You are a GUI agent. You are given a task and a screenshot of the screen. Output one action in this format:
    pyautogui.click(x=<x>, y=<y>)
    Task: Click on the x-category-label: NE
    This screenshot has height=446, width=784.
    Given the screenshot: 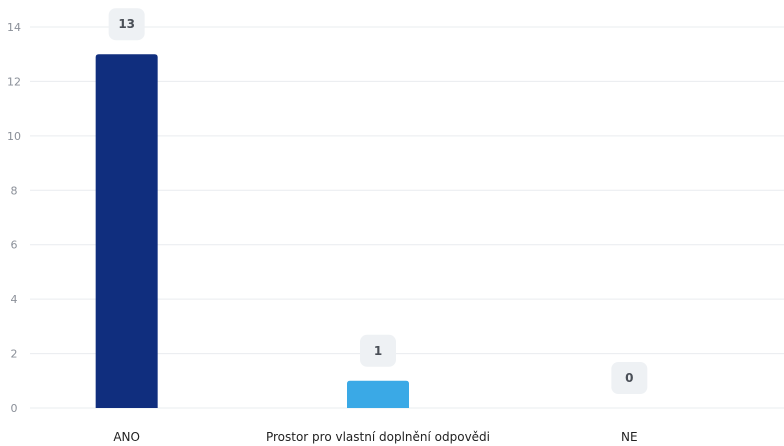 What is the action you would take?
    pyautogui.click(x=629, y=437)
    